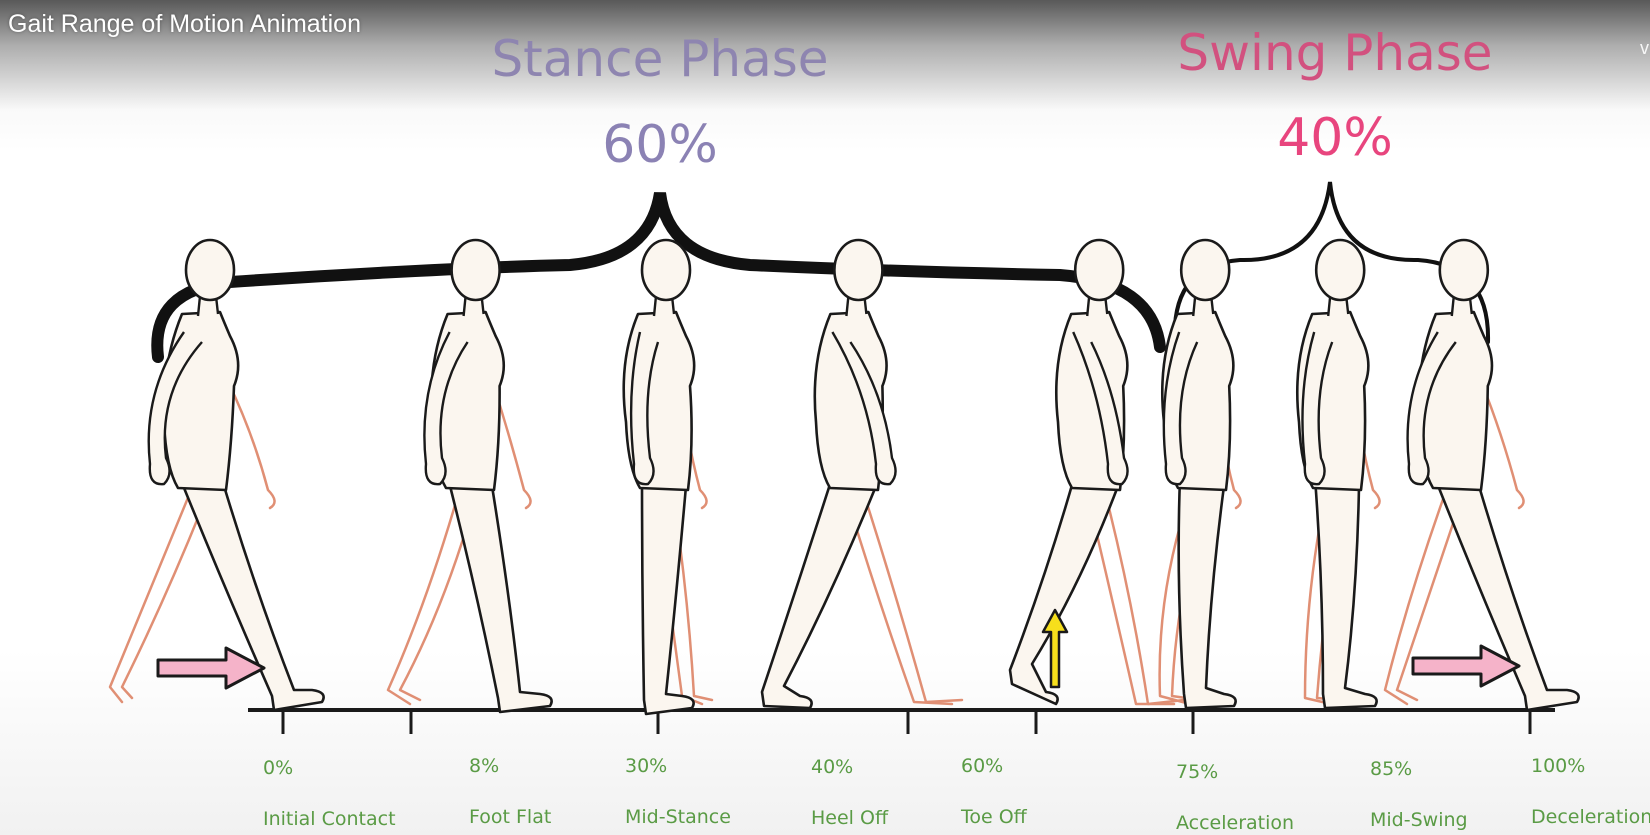 The width and height of the screenshot is (1650, 835). Describe the element at coordinates (1419, 820) in the screenshot. I see `event-name-label: Mid-Swing` at that location.